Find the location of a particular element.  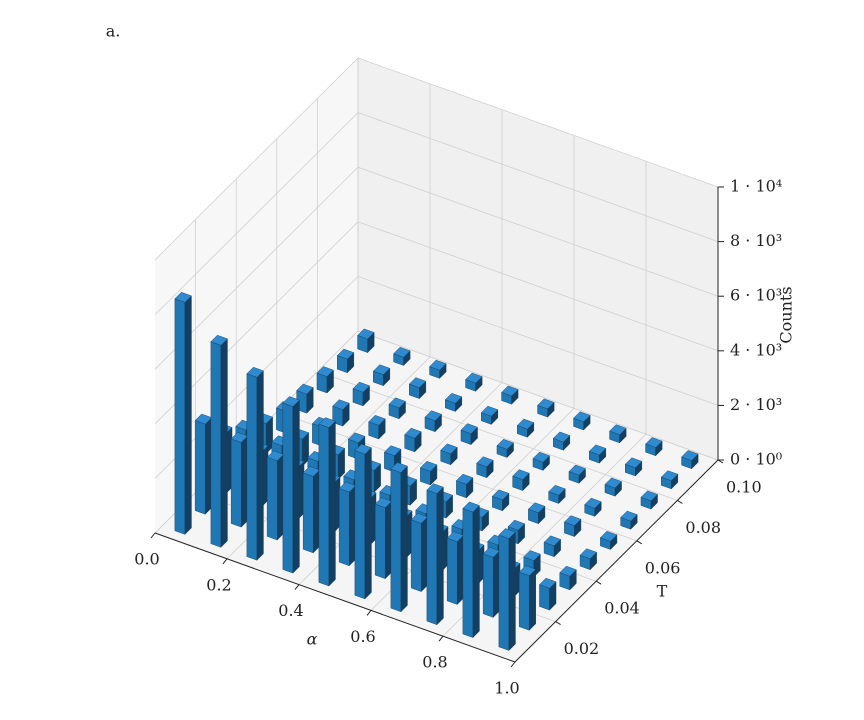

z-tick-label: 4 · 10³ is located at coordinates (756, 349).